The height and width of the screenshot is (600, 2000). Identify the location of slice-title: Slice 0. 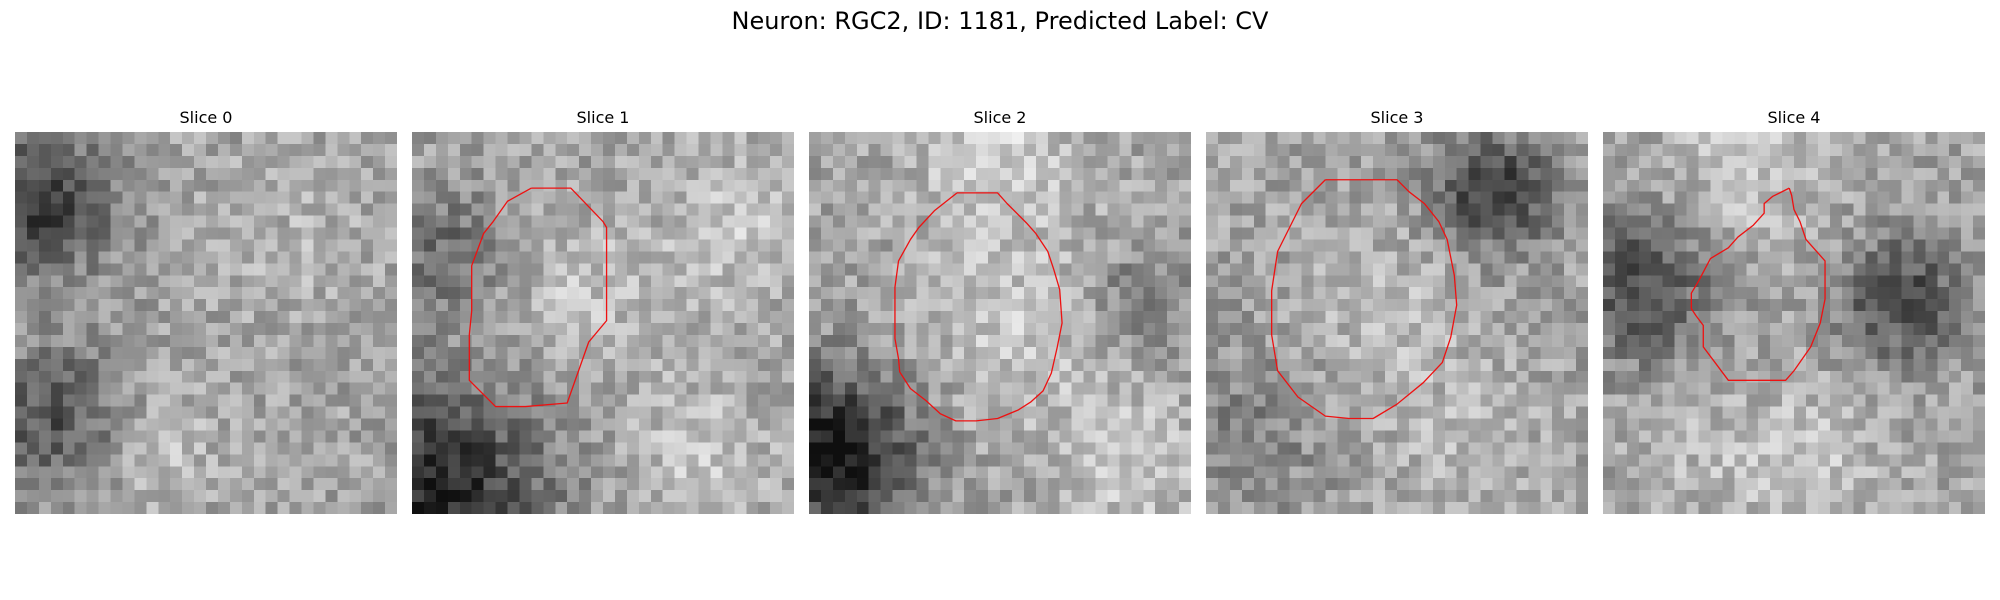
(206, 117).